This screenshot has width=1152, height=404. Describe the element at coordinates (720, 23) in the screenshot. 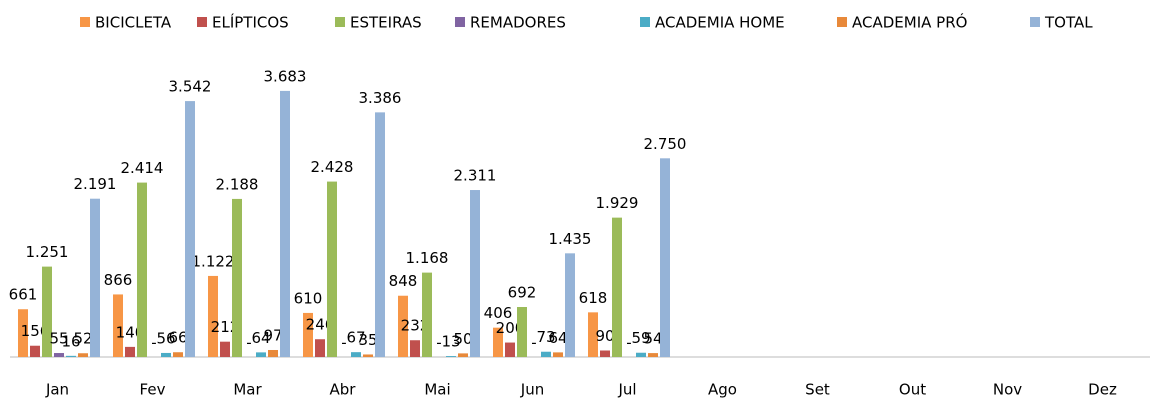

I see `legend-label: ACADEMIA HOME` at that location.